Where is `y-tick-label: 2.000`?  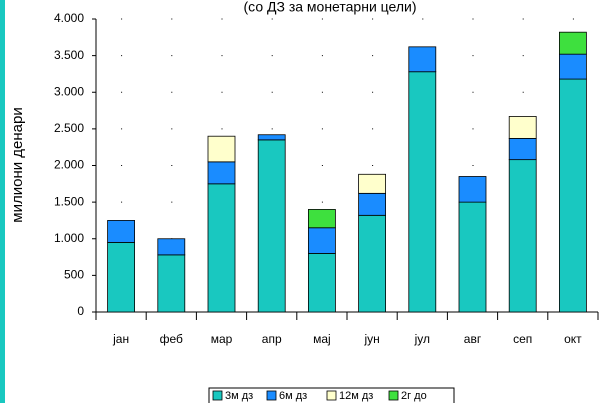 y-tick-label: 2.000 is located at coordinates (69, 165).